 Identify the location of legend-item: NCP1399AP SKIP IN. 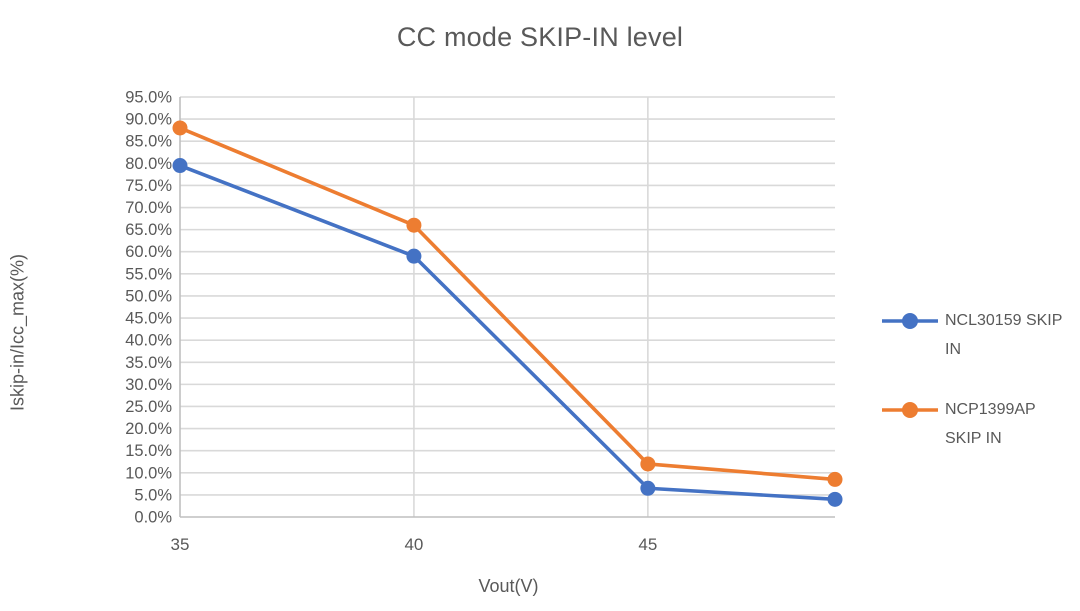
(977, 424).